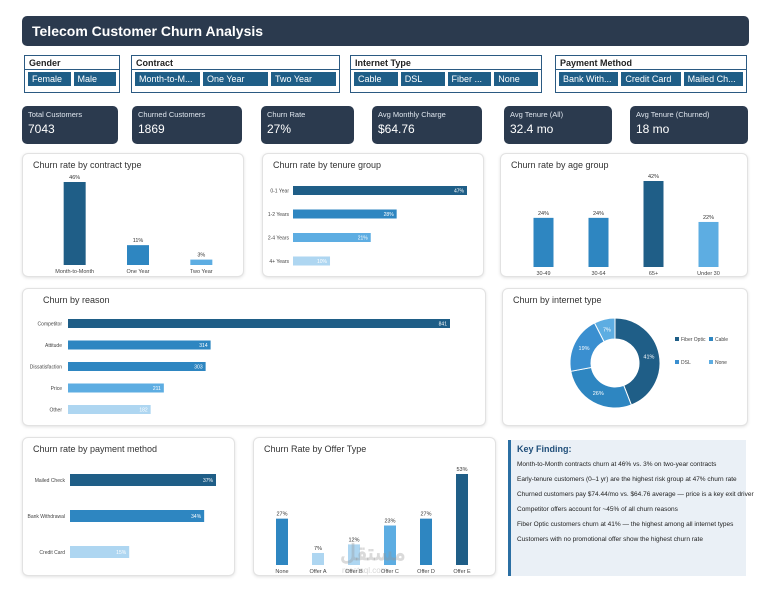  I want to click on slicer-item-cable: Cable, so click(376, 79).